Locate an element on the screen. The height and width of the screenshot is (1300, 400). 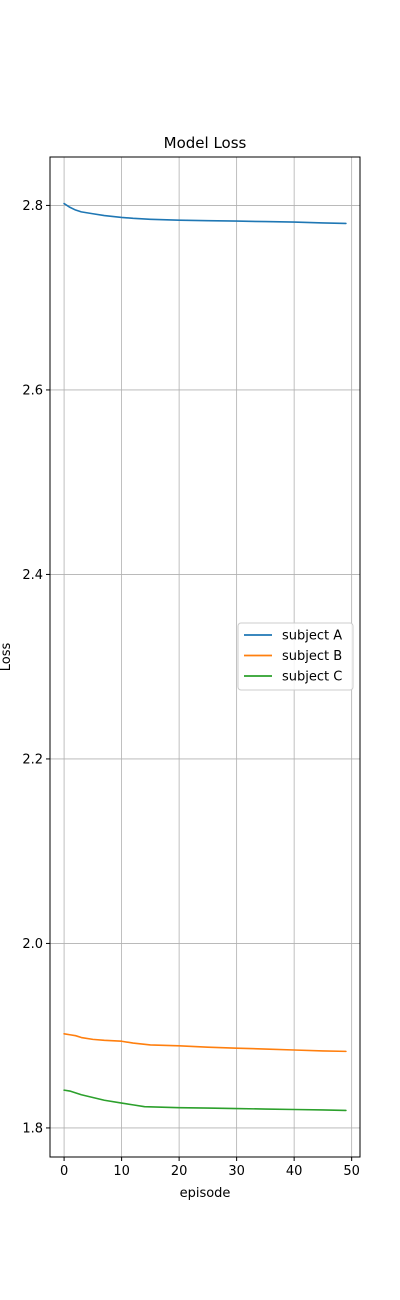
y-tick-label: 1.8 is located at coordinates (32, 1128).